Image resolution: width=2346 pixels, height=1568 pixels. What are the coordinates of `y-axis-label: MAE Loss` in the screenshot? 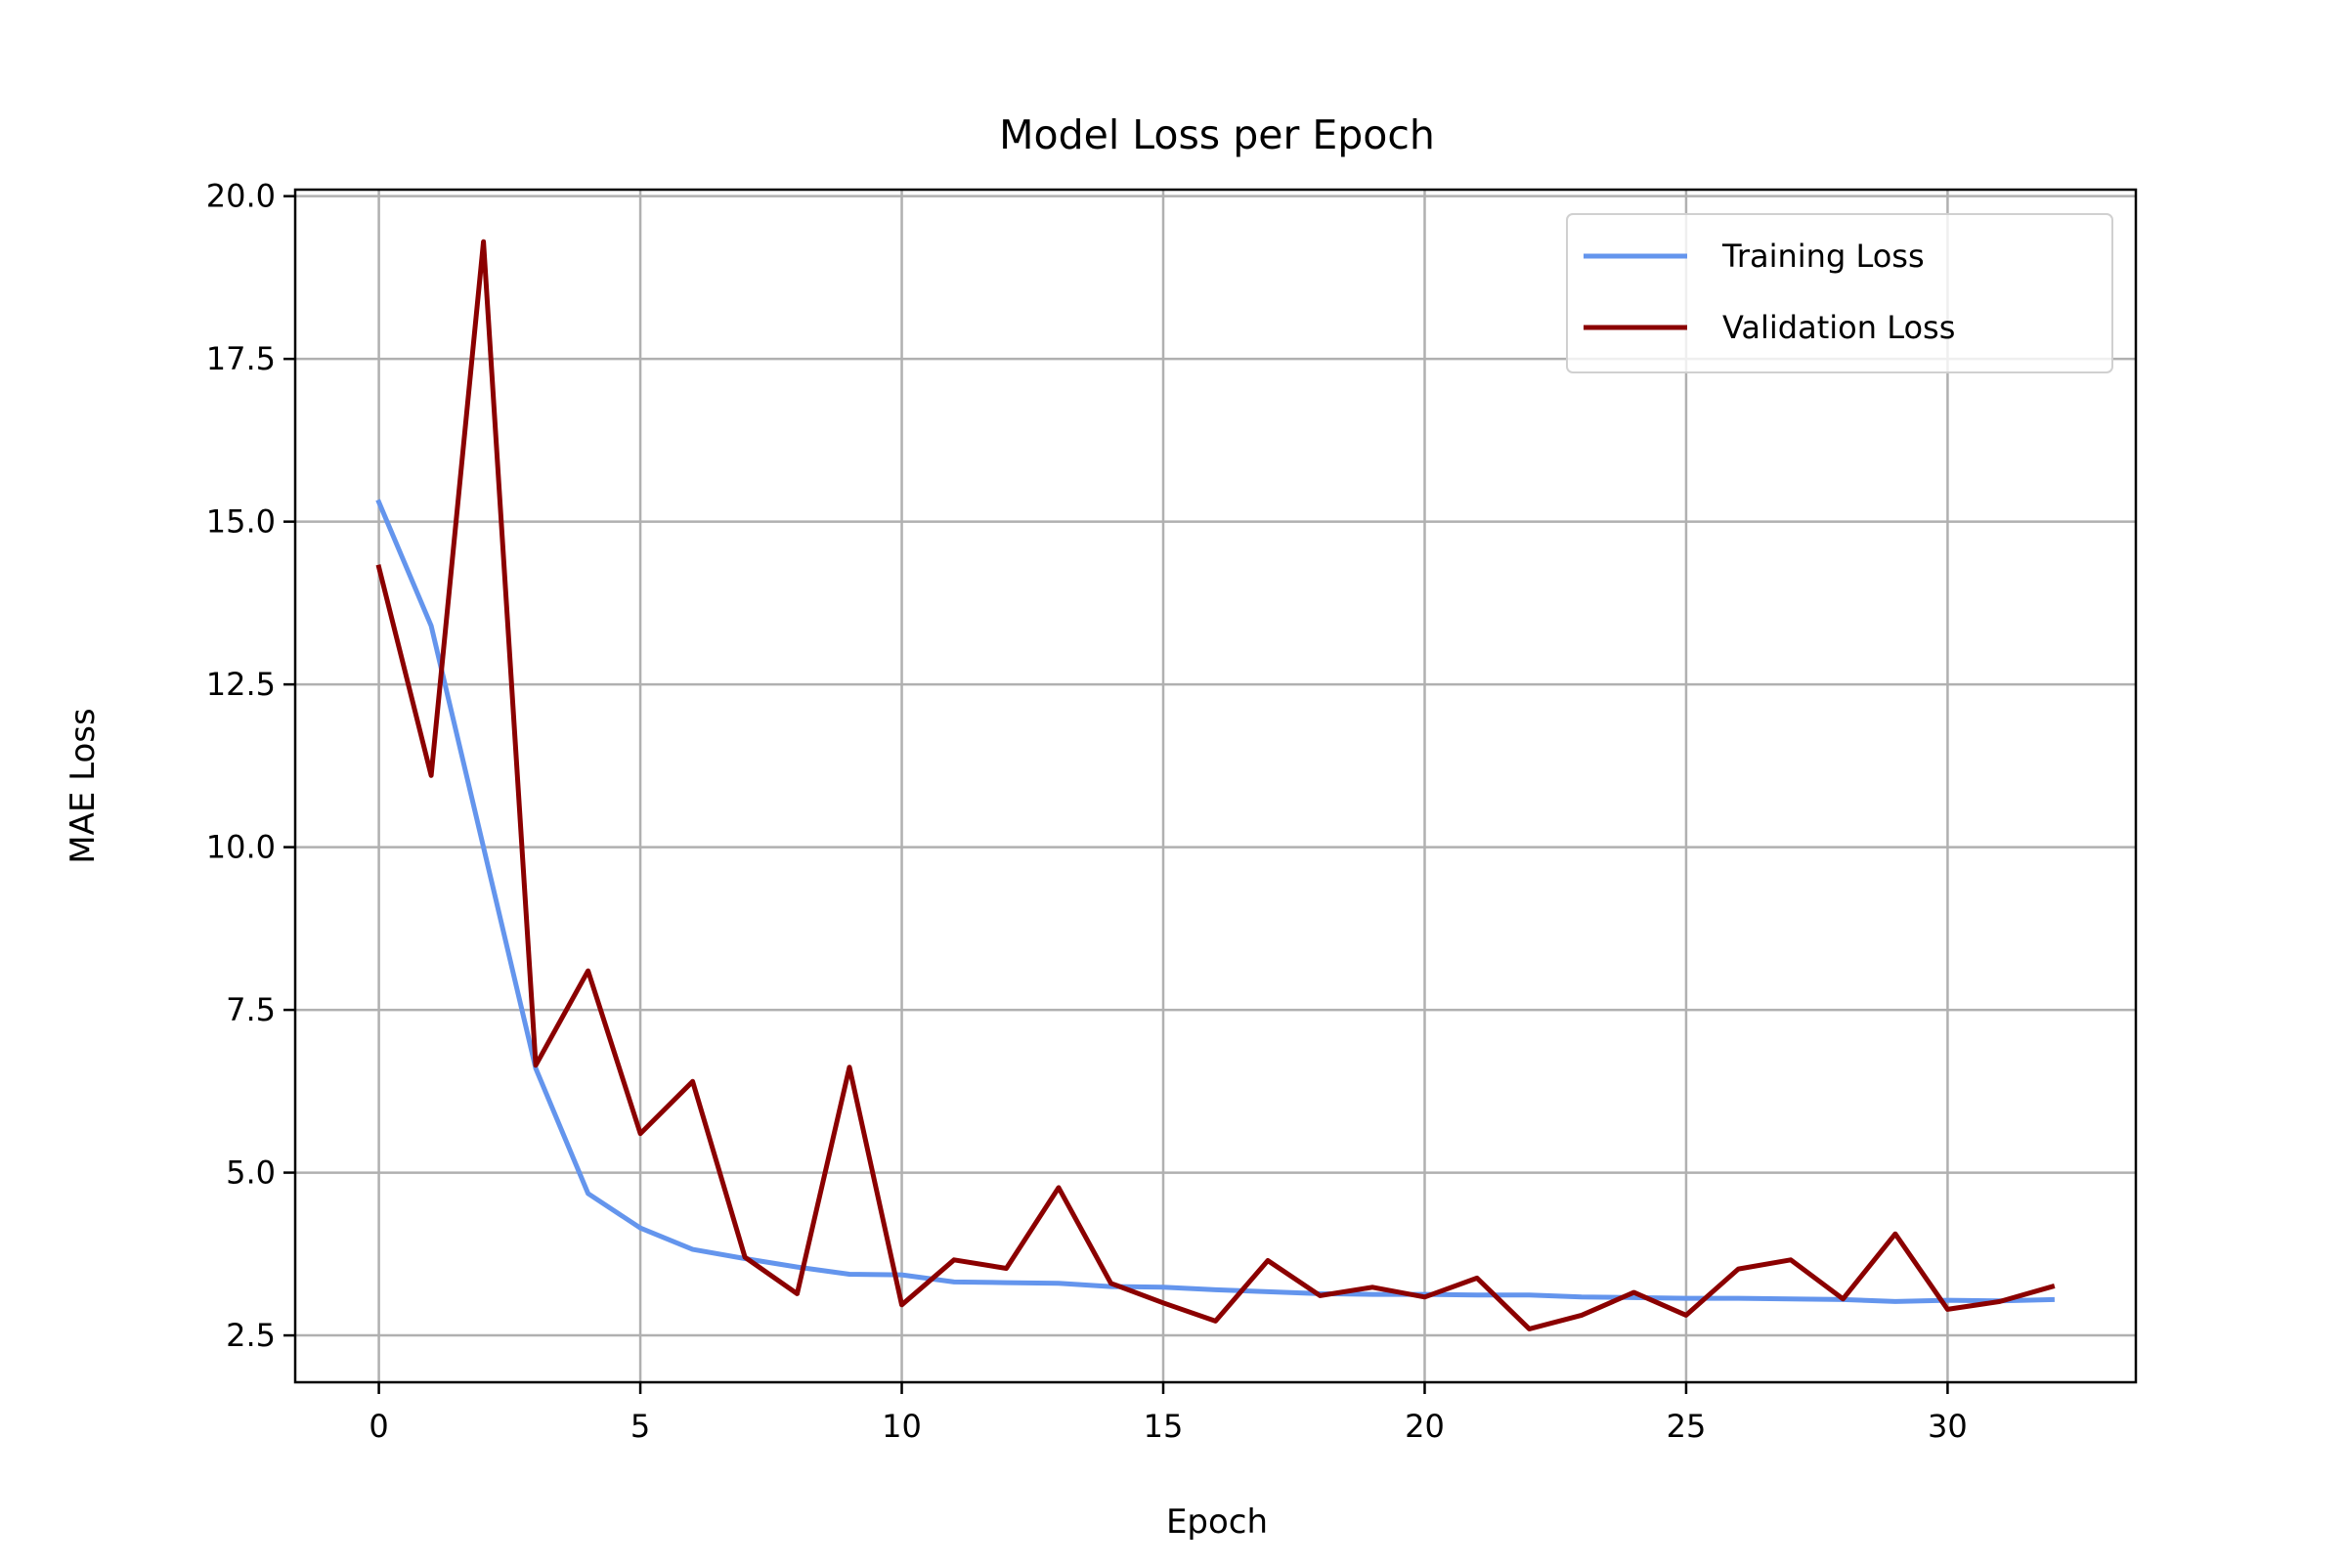 It's located at (83, 785).